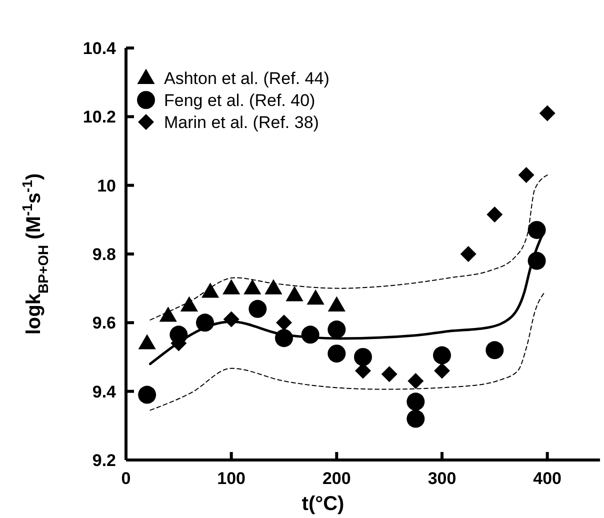 This screenshot has height=518, width=604. Describe the element at coordinates (126, 478) in the screenshot. I see `x-tick-label: 0` at that location.